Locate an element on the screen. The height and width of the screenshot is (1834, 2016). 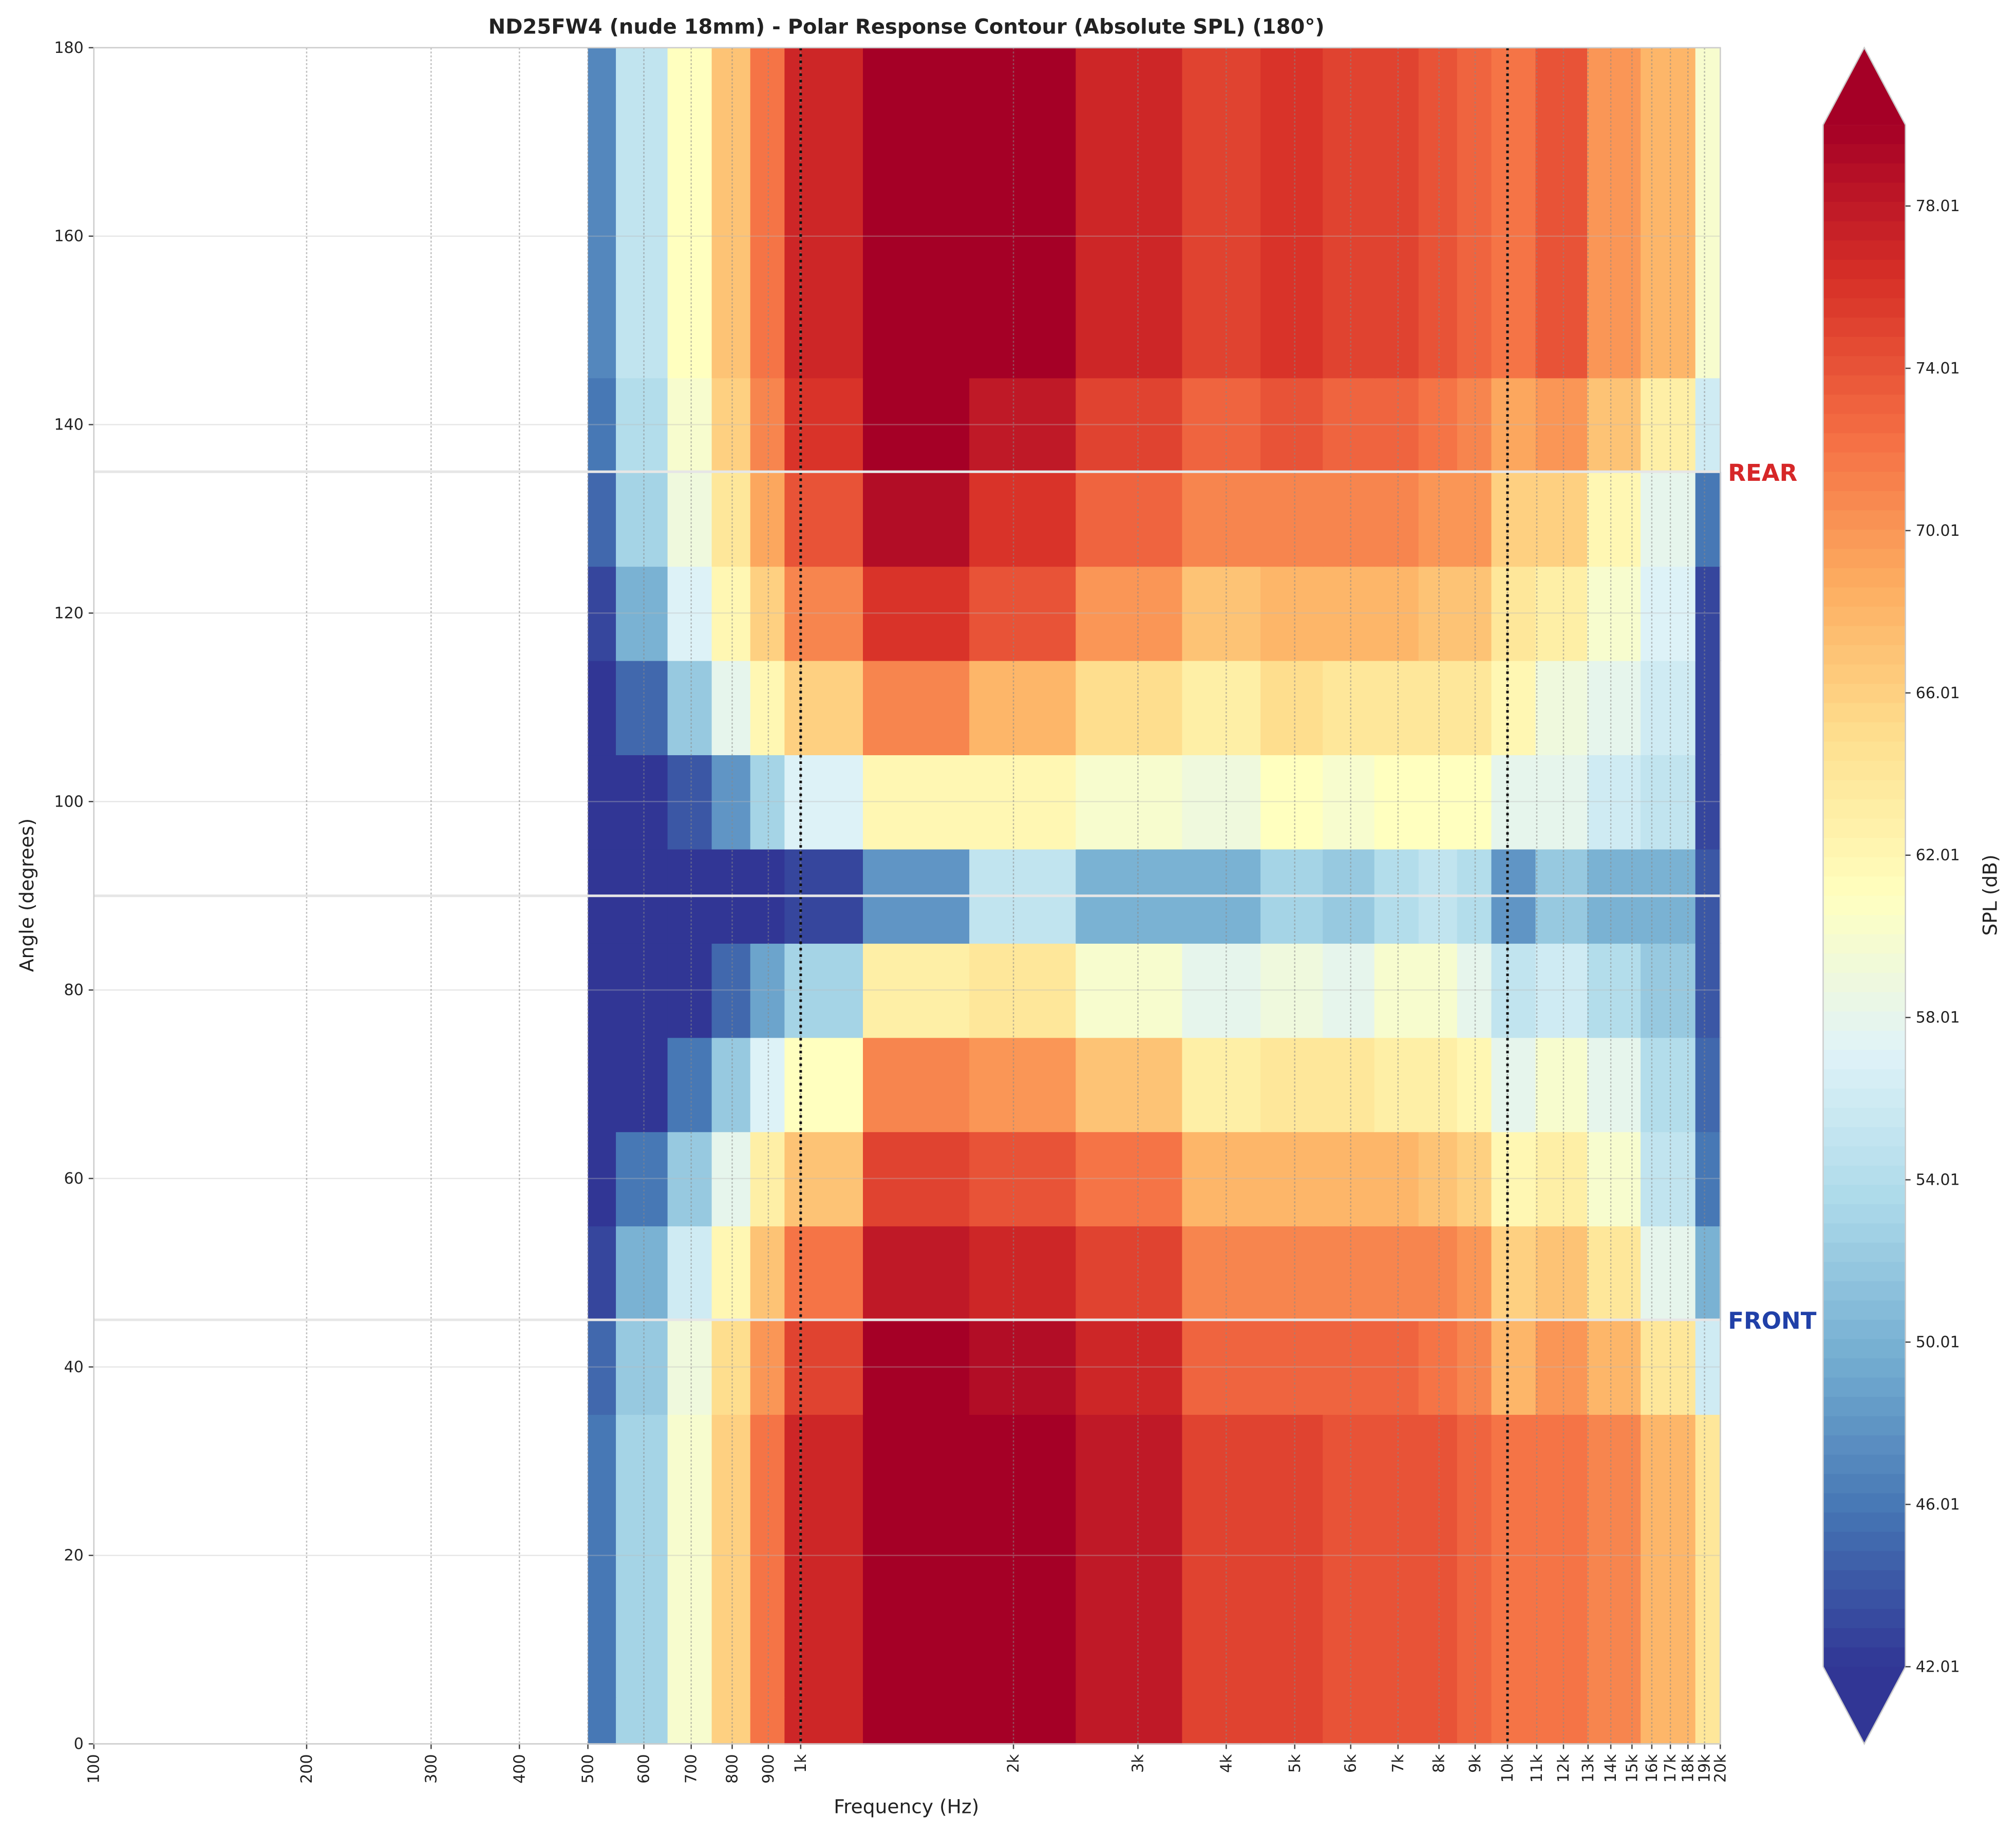
y-tick-label: 80 is located at coordinates (74, 990).